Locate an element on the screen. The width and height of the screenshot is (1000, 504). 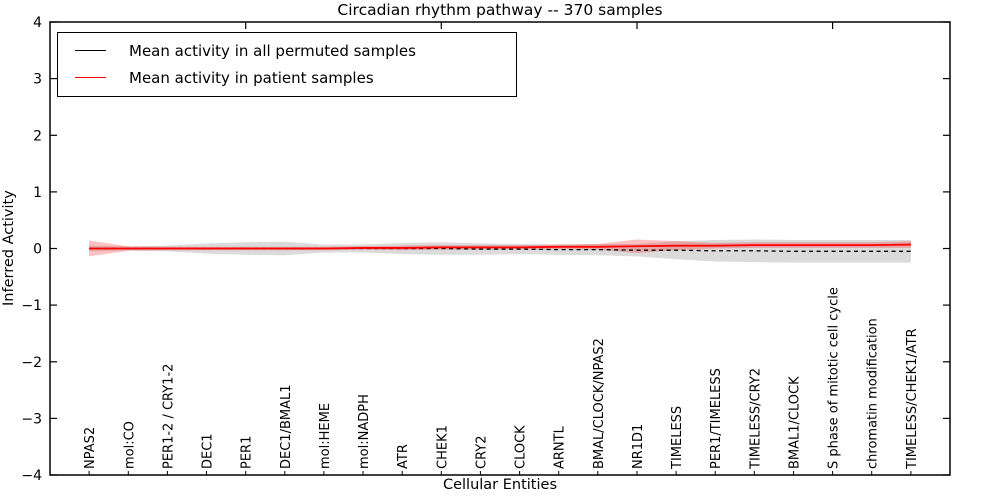
x-tick-label: NR1D1 is located at coordinates (638, 446).